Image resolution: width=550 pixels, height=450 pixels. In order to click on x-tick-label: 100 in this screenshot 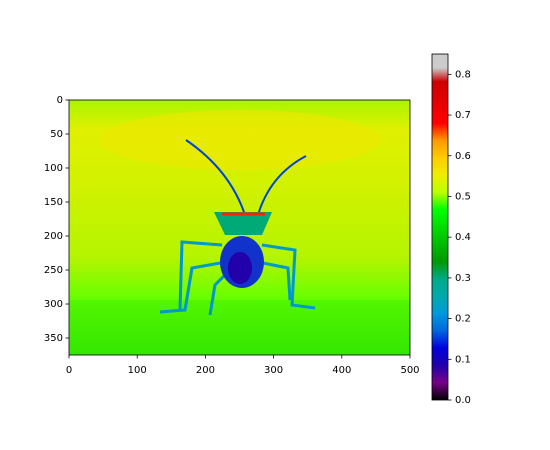, I will do `click(137, 370)`.